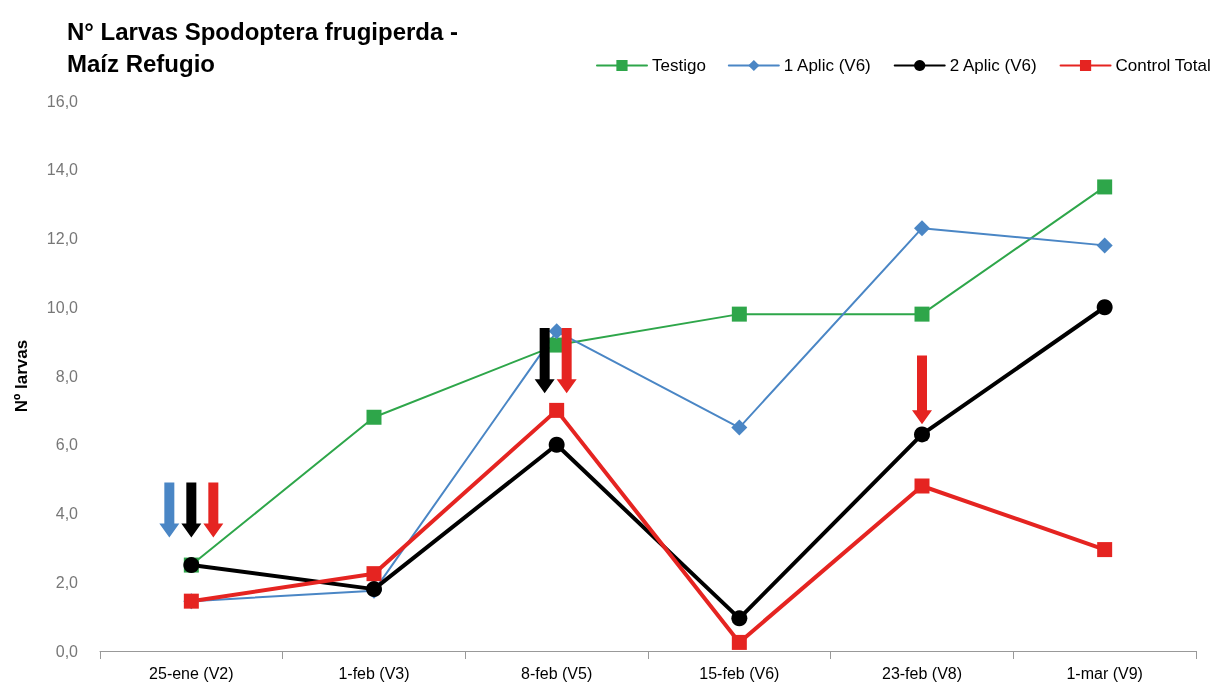 The image size is (1226, 692). I want to click on x-tick-label: 1-mar (V9), so click(1104, 673).